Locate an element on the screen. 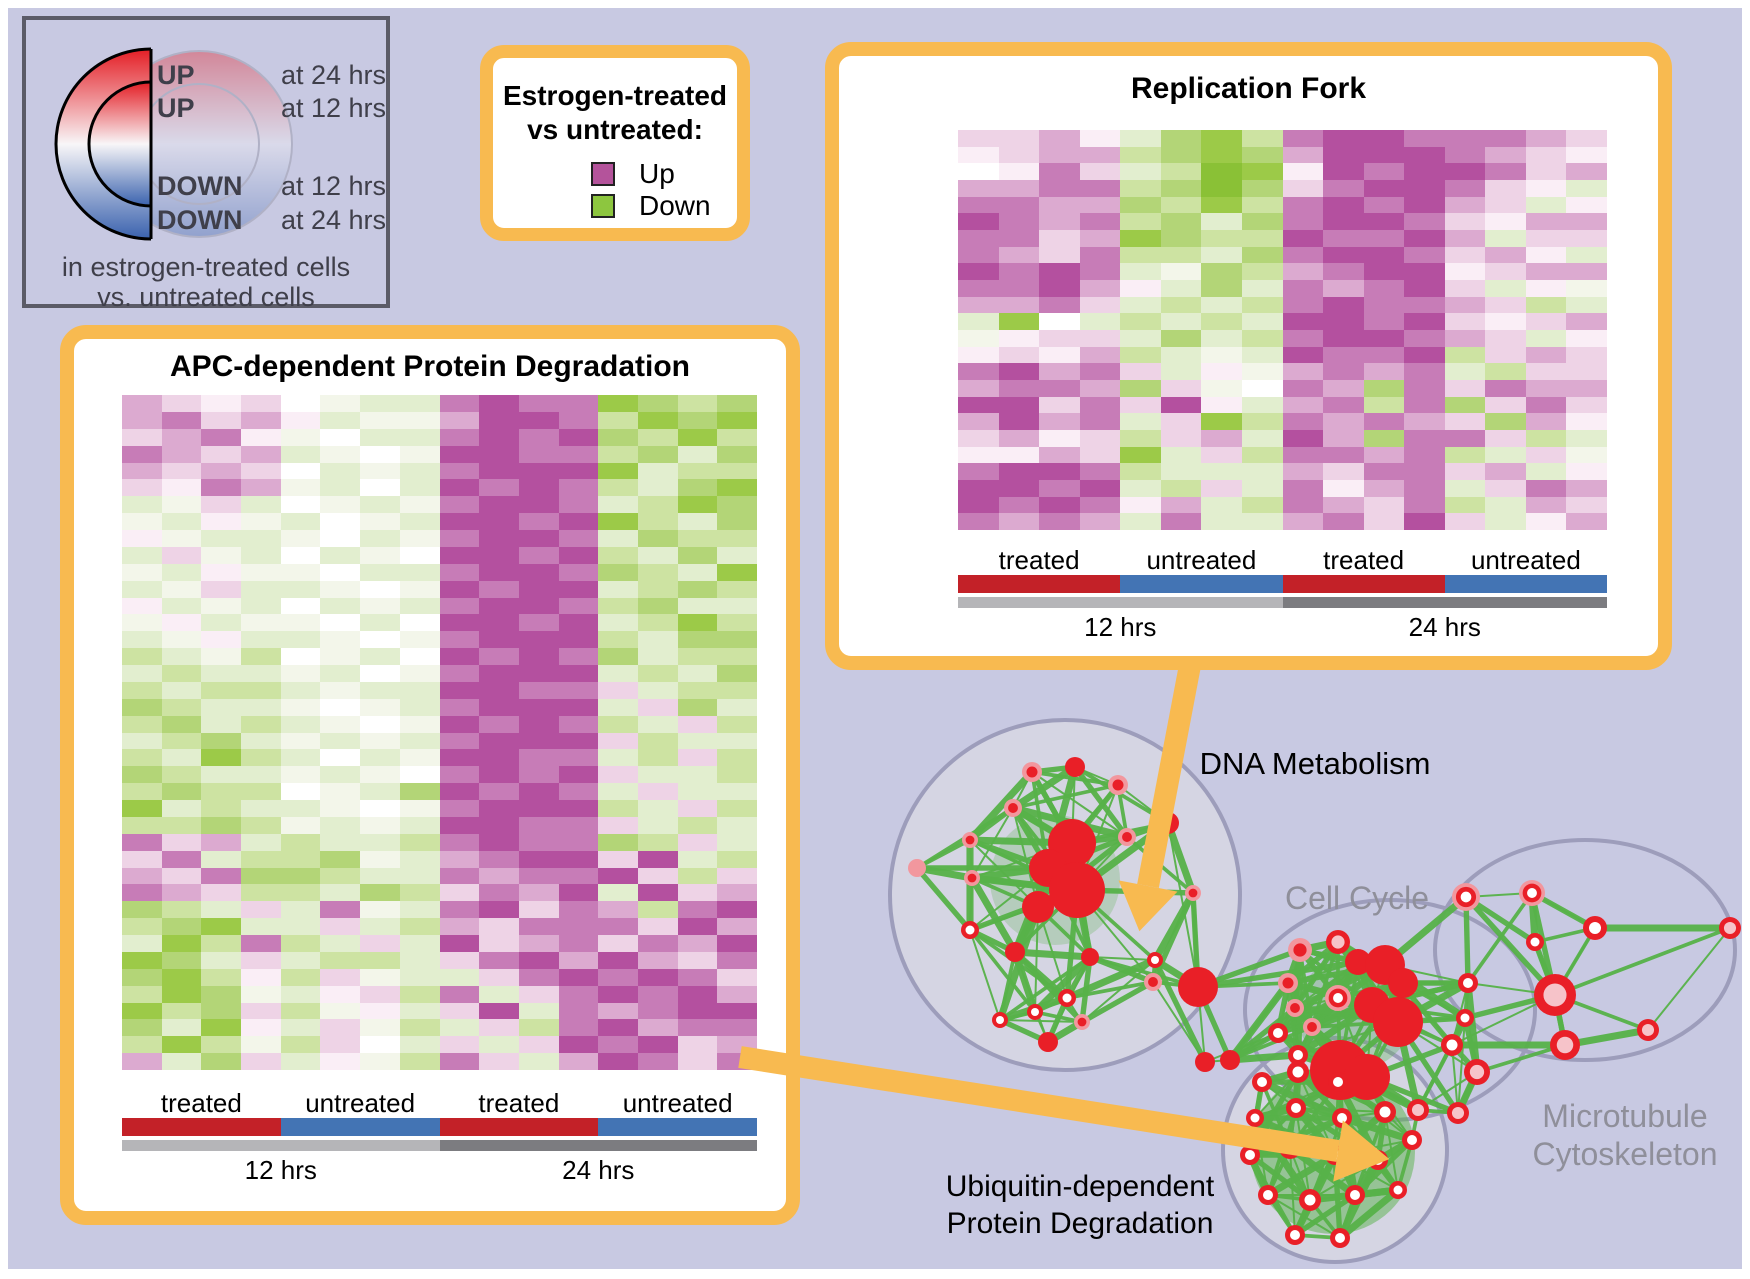 This screenshot has height=1279, width=1750. ring-legend-footer-2: vs. untreated cells is located at coordinates (206, 297).